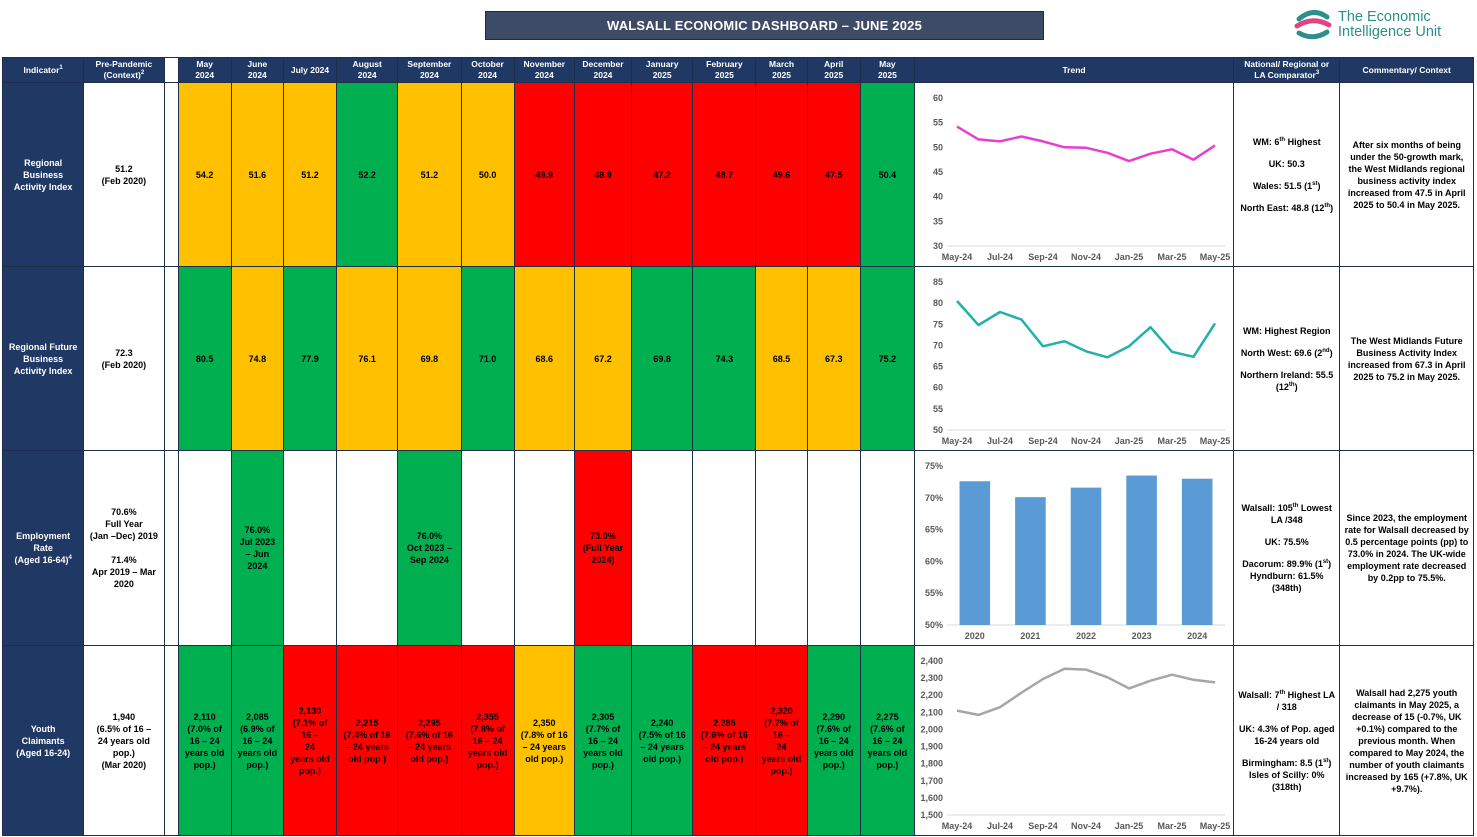 Image resolution: width=1477 pixels, height=837 pixels. I want to click on month-value-line: old pop.), so click(429, 758).